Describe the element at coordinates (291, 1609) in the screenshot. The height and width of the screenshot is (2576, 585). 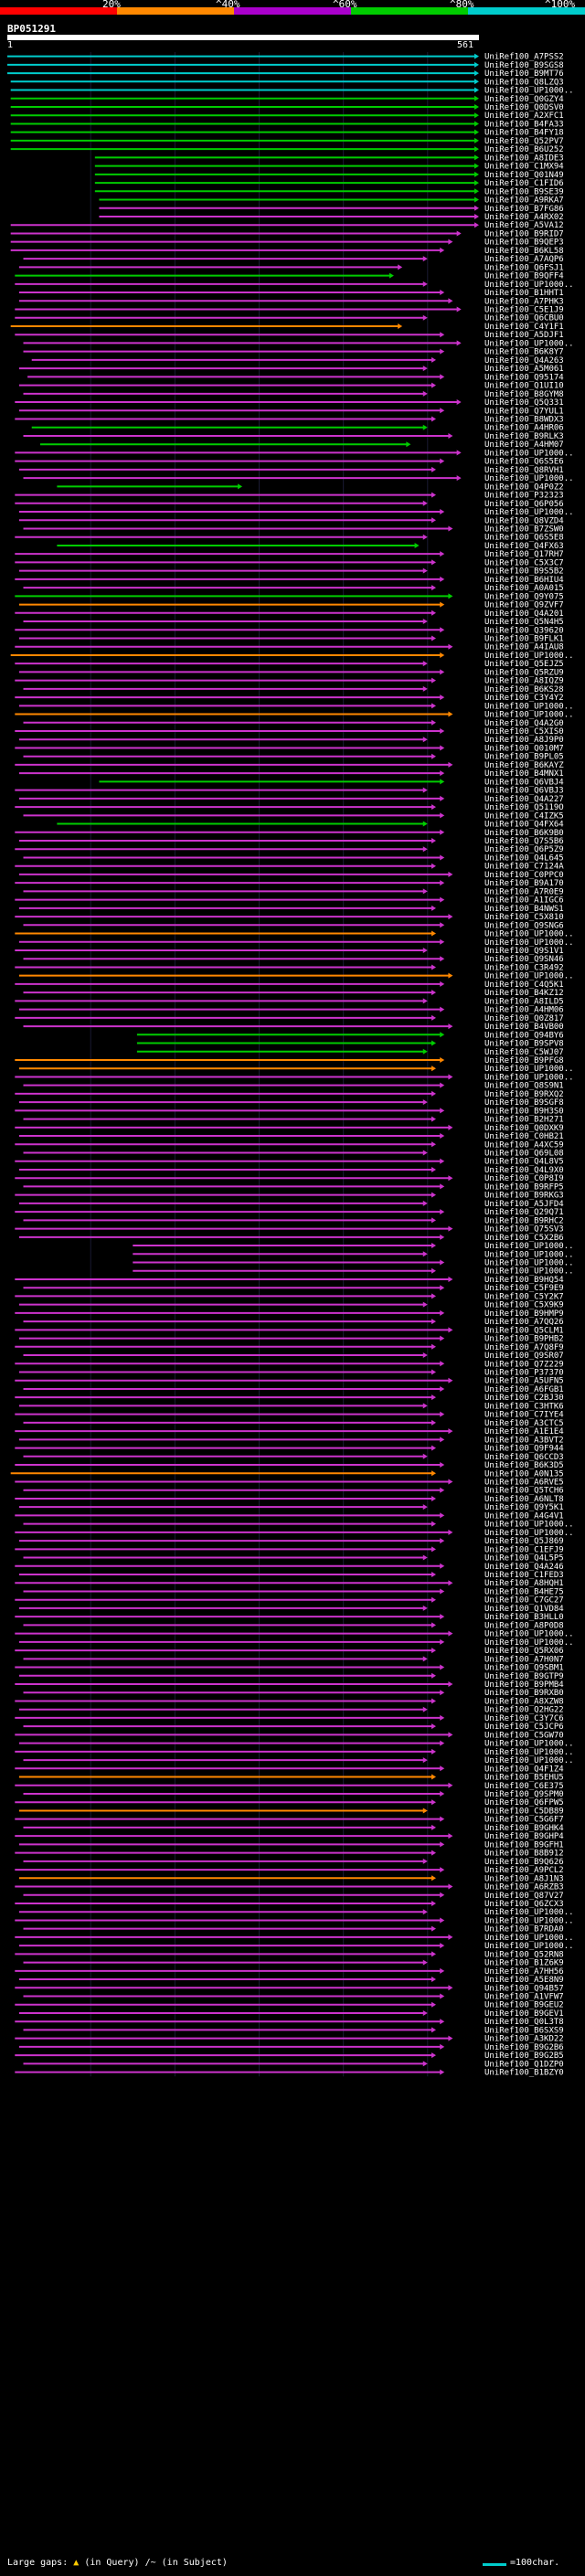
I see `hit-row: UniRef100_Q1VD84` at that location.